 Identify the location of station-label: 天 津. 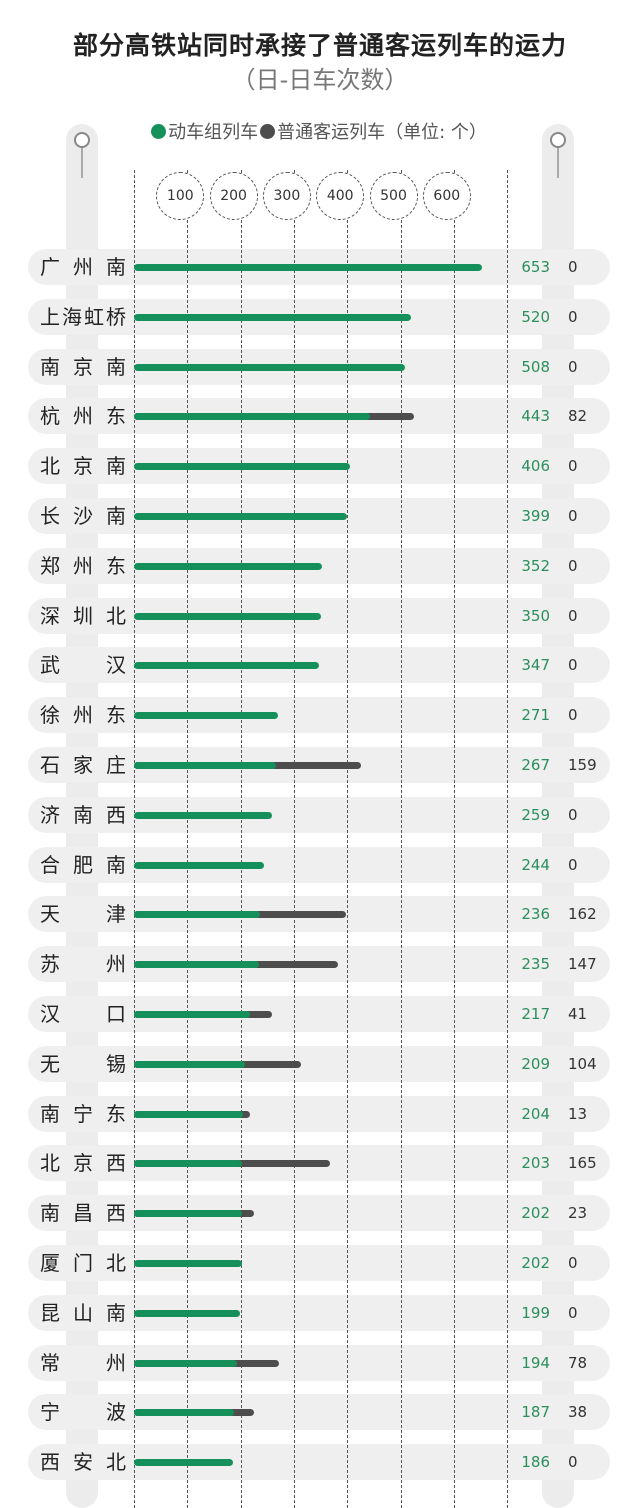
(83, 914).